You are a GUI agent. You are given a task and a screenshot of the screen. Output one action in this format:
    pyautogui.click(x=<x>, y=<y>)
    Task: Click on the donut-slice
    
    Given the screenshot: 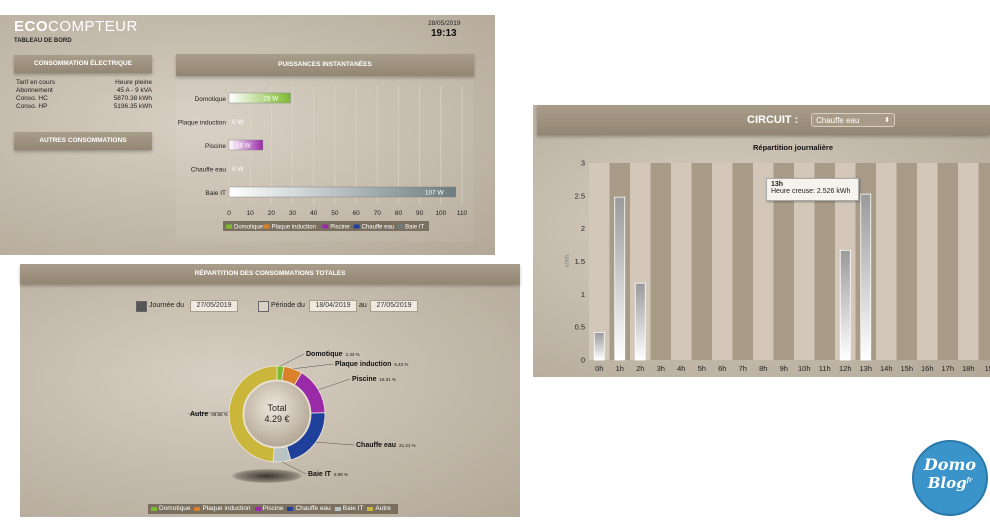 What is the action you would take?
    pyautogui.click(x=253, y=414)
    